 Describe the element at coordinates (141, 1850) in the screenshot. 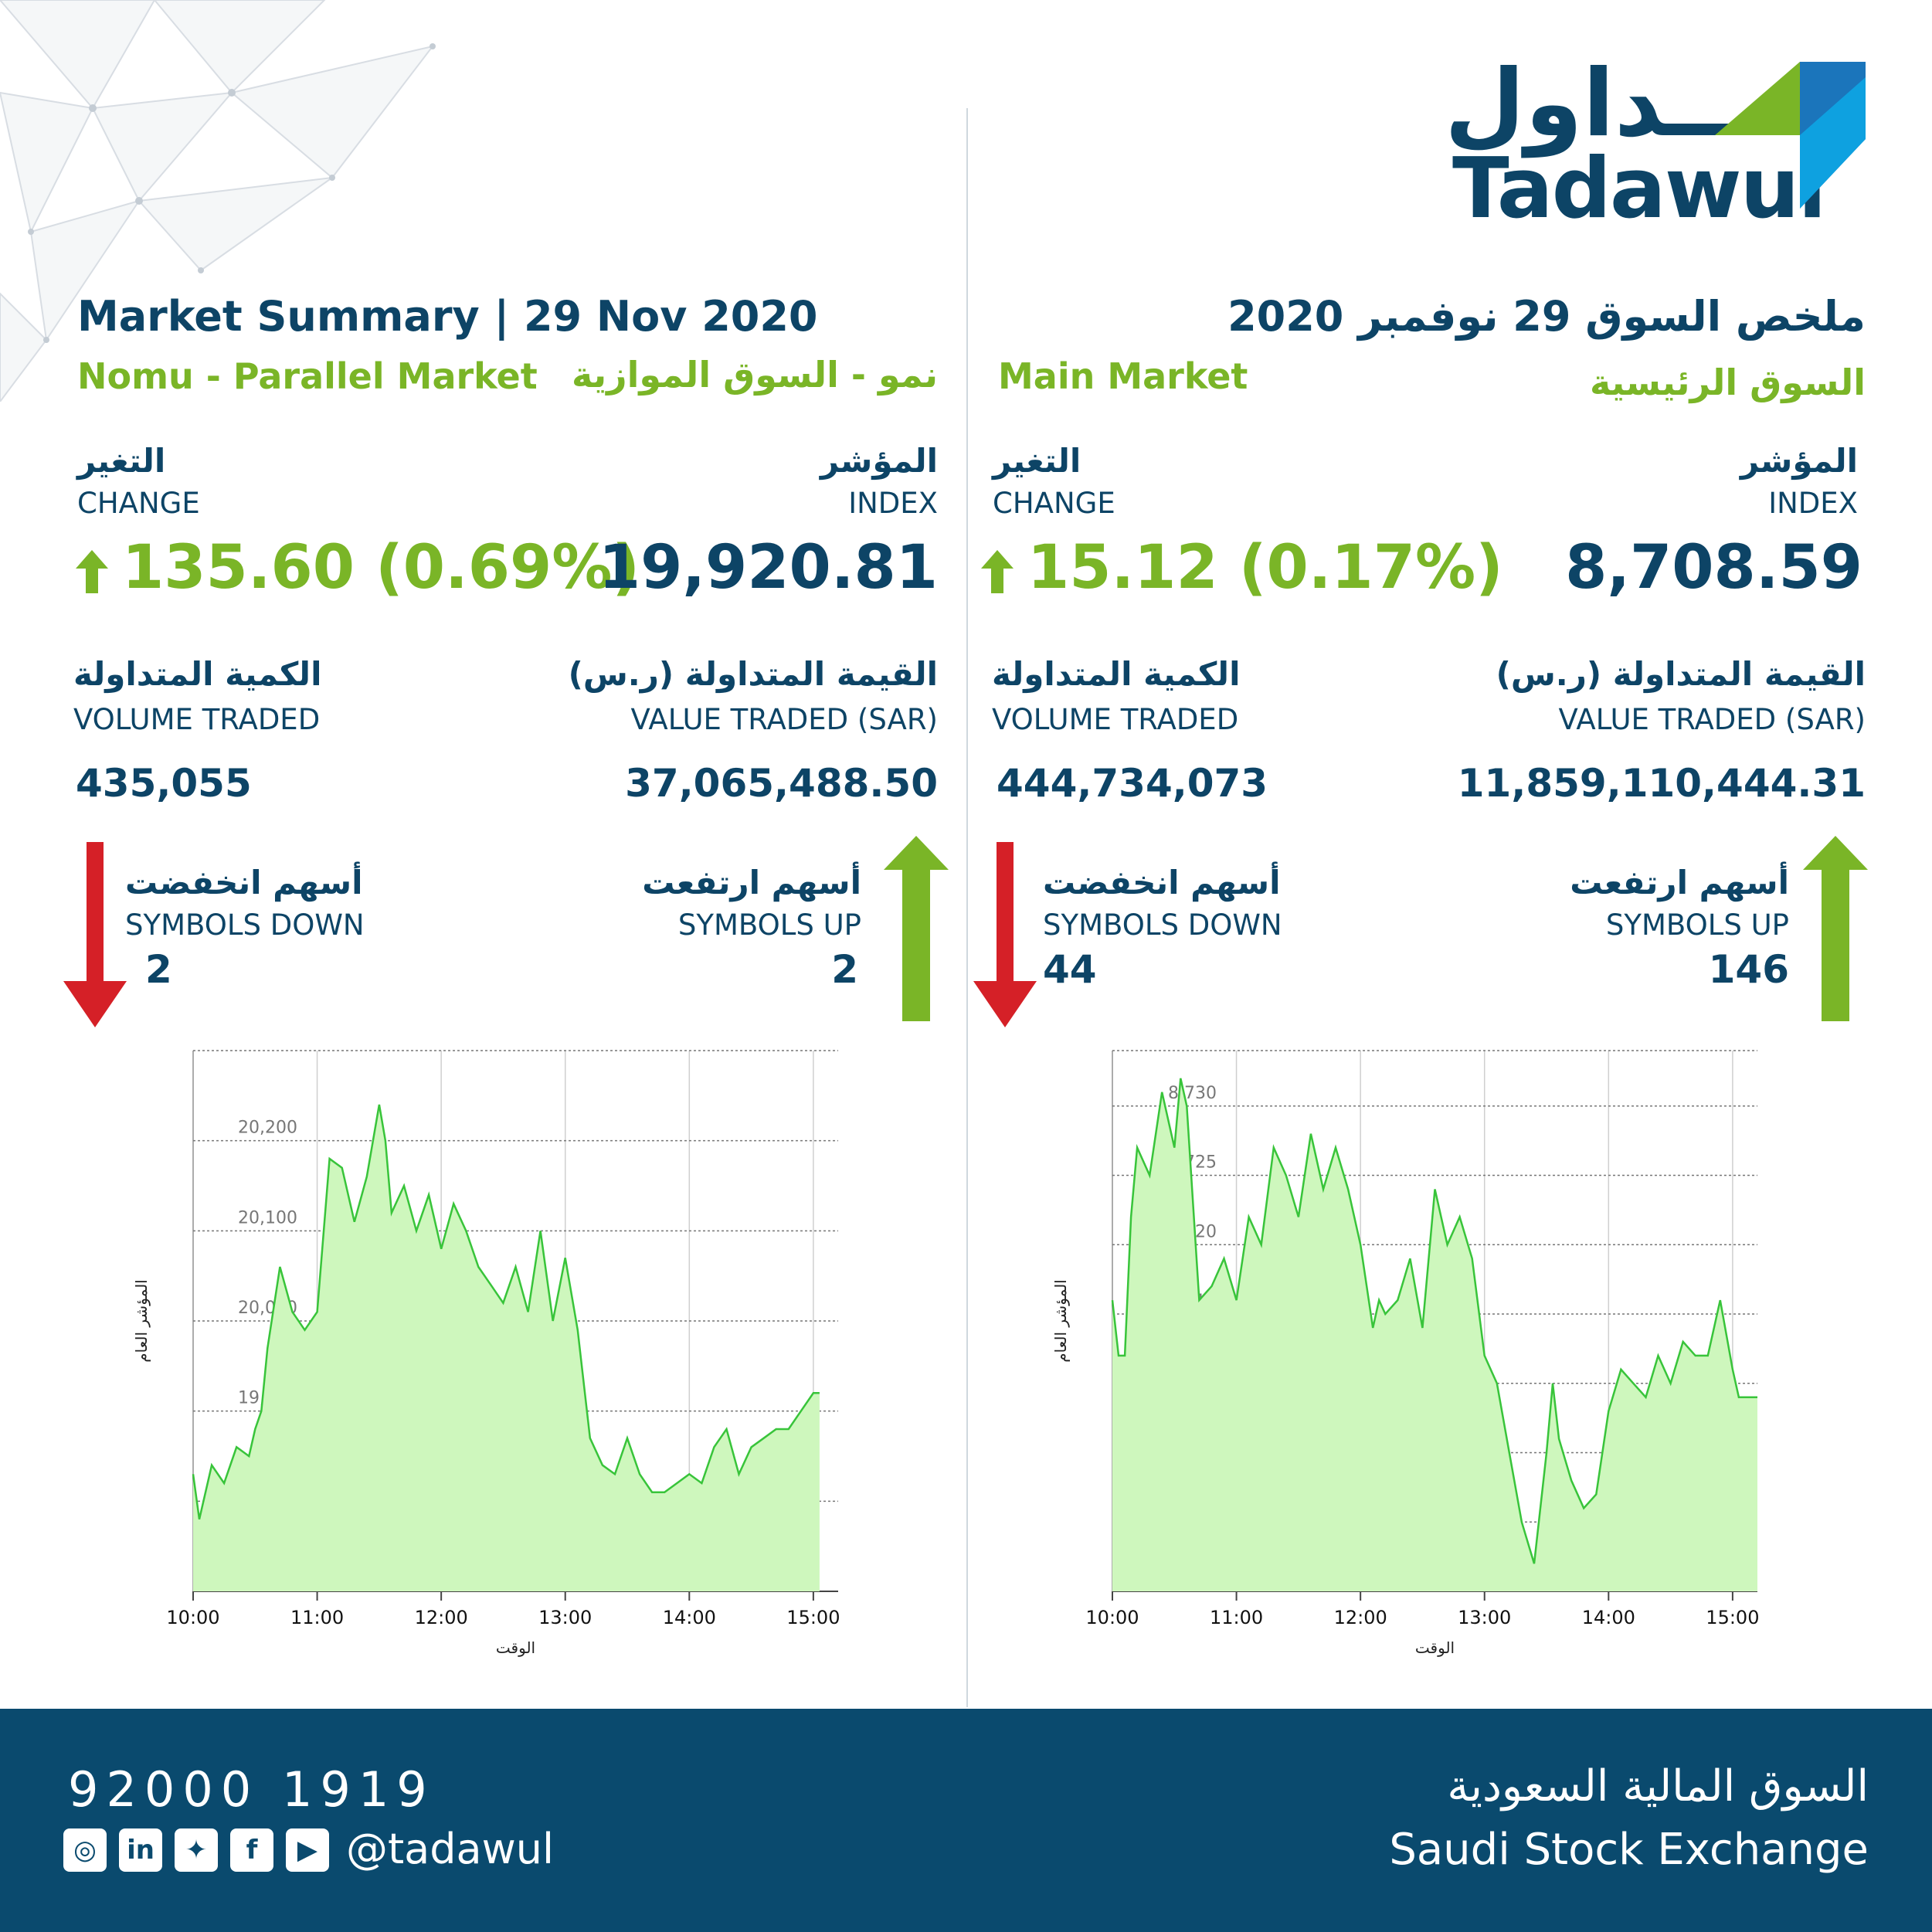

I see `linkedin-icon: in` at that location.